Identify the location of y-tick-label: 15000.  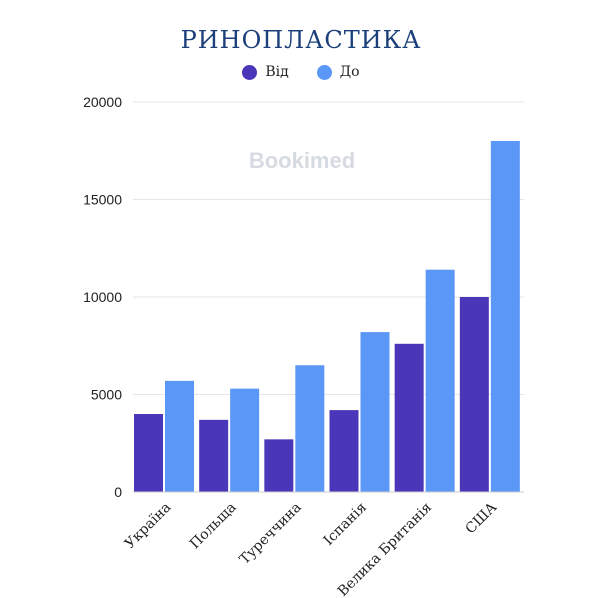
(102, 200).